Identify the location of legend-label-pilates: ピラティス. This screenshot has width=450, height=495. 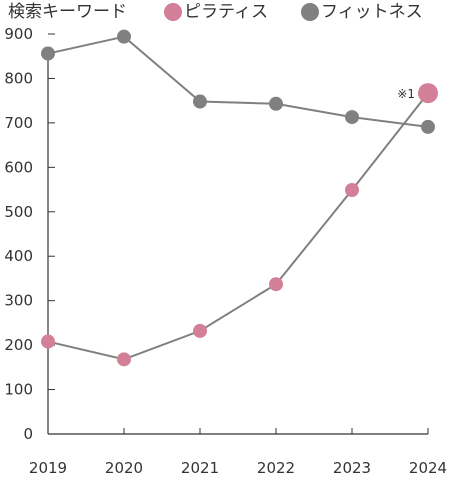
(226, 12).